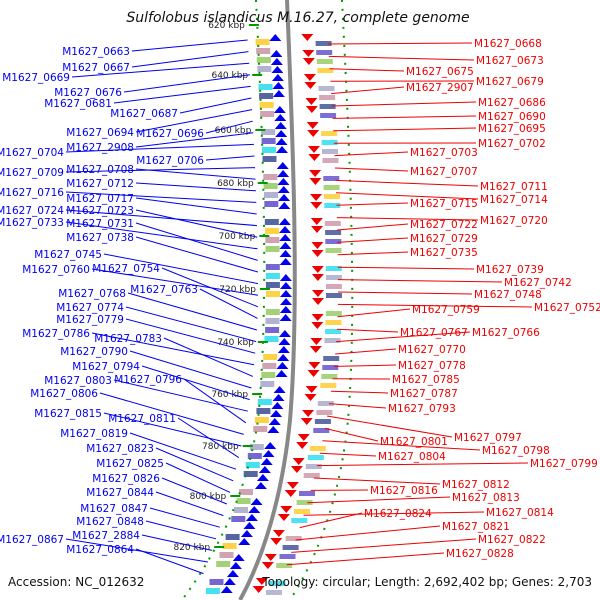 The height and width of the screenshot is (600, 600). Describe the element at coordinates (237, 237) in the screenshot. I see `kbp-tick-label: 700 kbp` at that location.